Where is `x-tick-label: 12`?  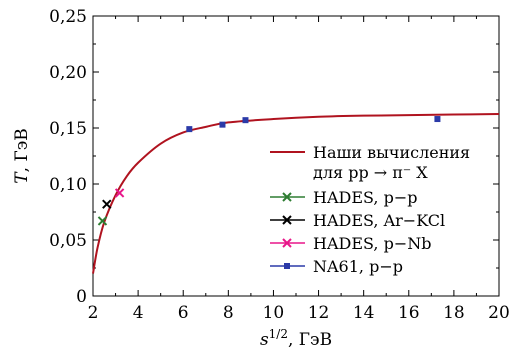
x-tick-label: 12 is located at coordinates (319, 313).